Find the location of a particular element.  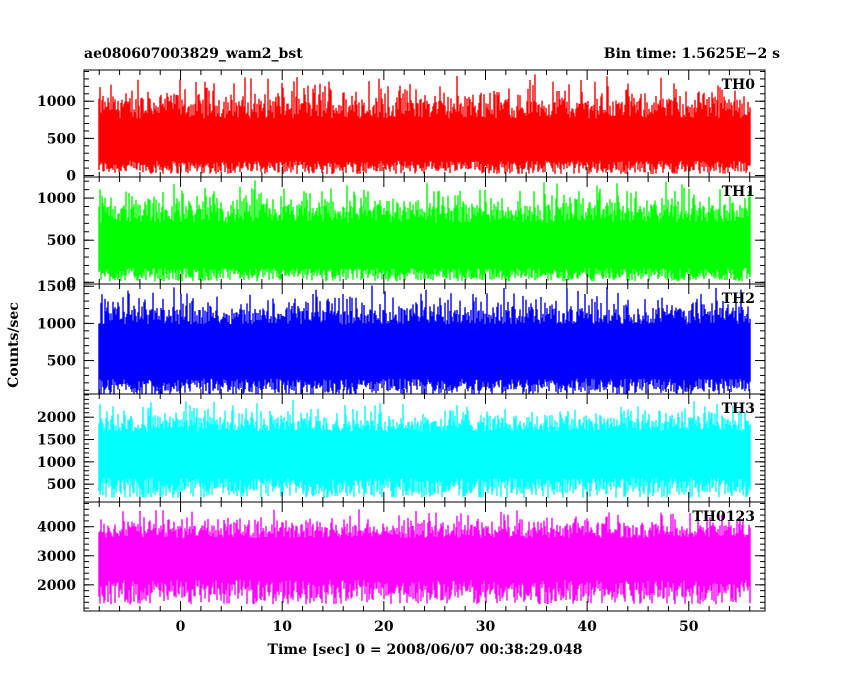

x-tick-label: 50 is located at coordinates (689, 627).